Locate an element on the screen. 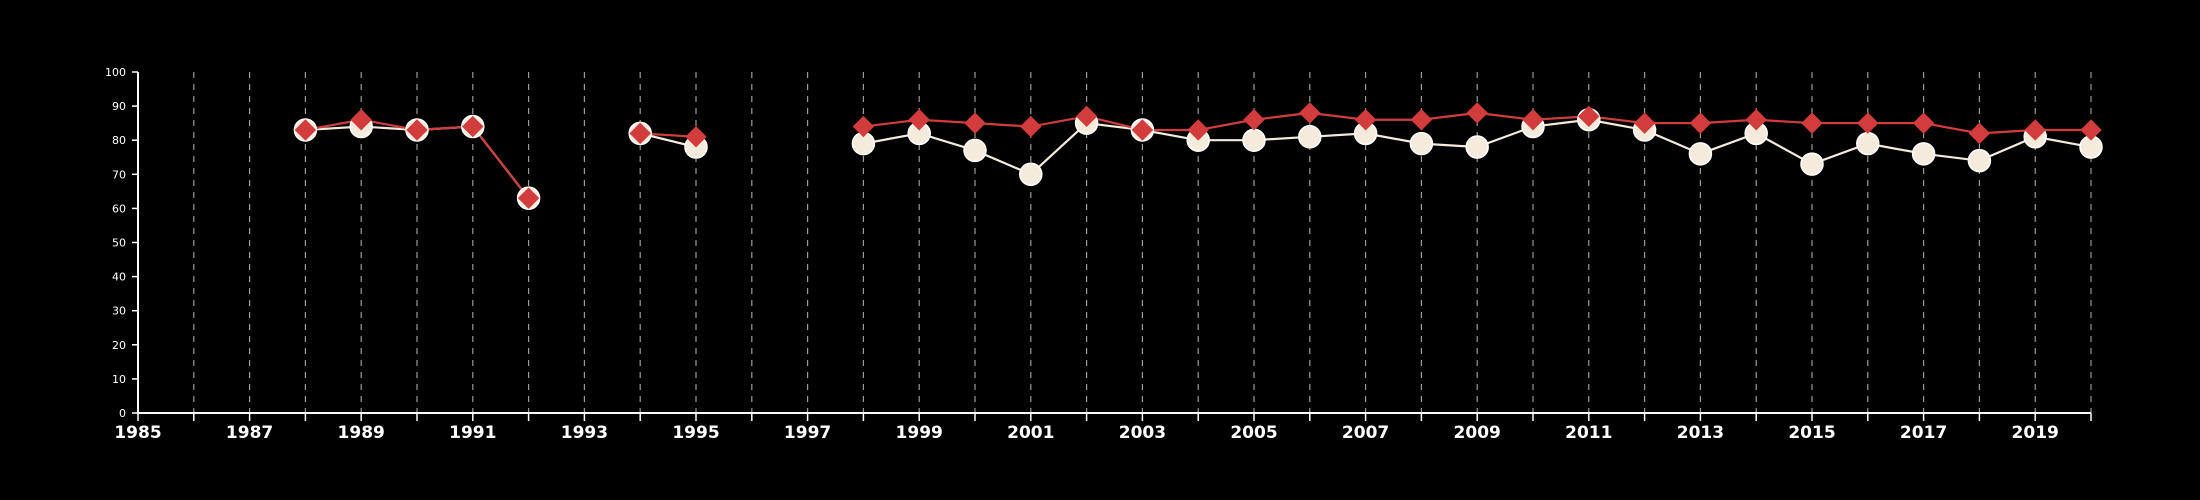 The height and width of the screenshot is (500, 2200). y-axis-ticks: 0 10 20 30 40 50 60 70 80 90 100 is located at coordinates (121, 243).